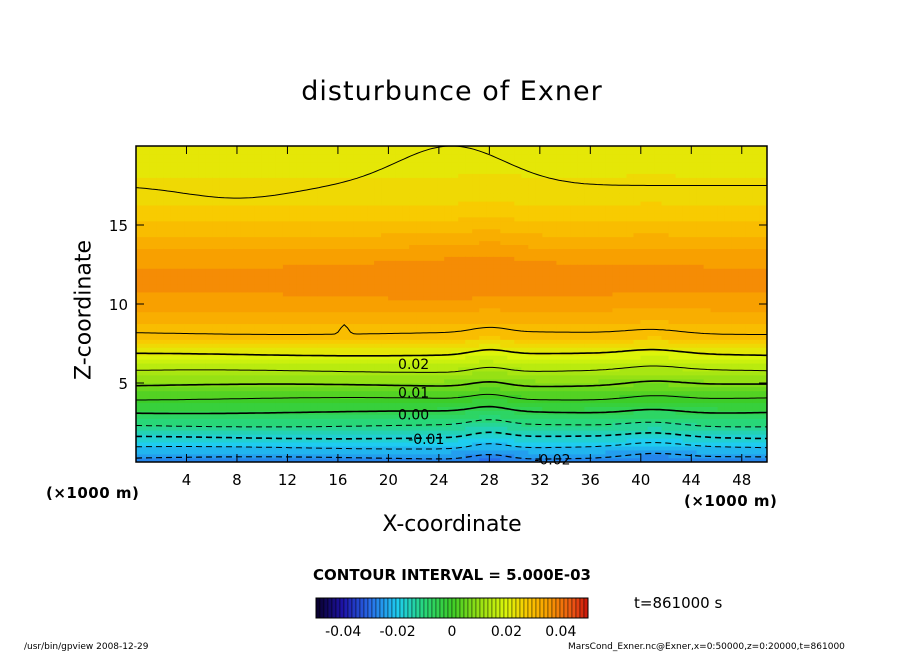  I want to click on contour-label: 0.02, so click(413, 365).